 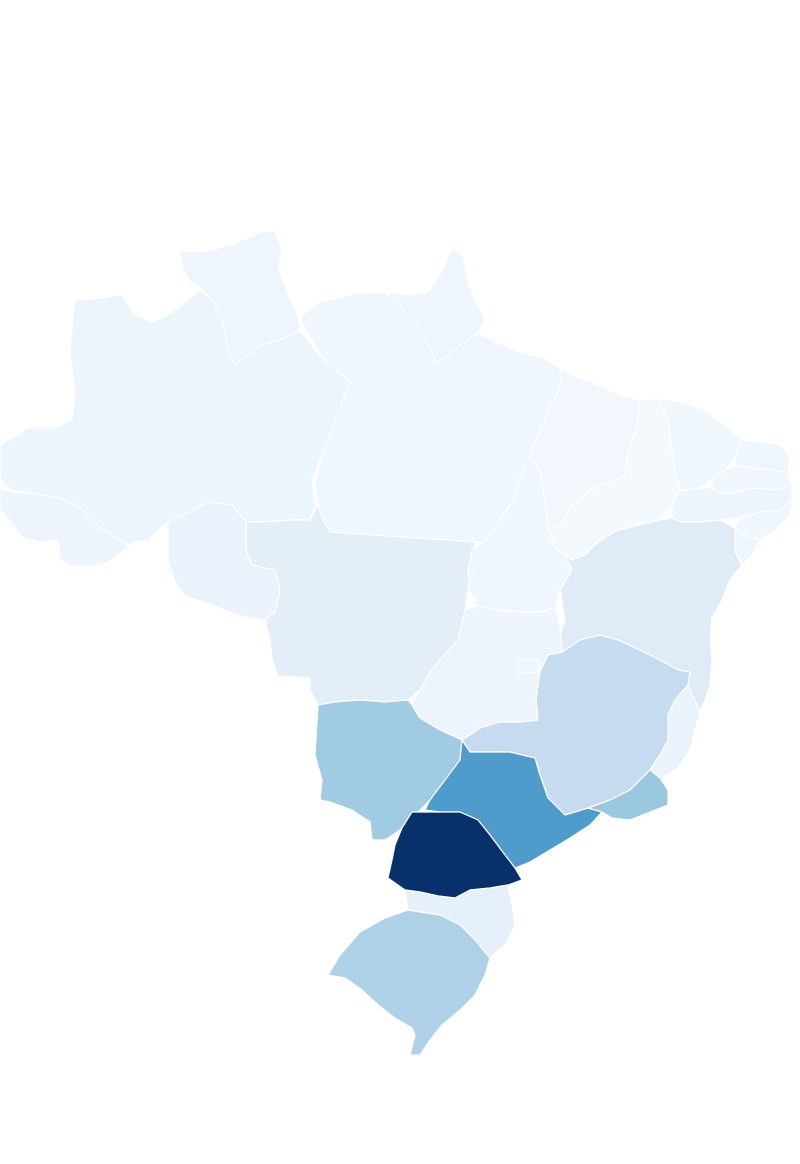 I want to click on state-rs, so click(x=409, y=982).